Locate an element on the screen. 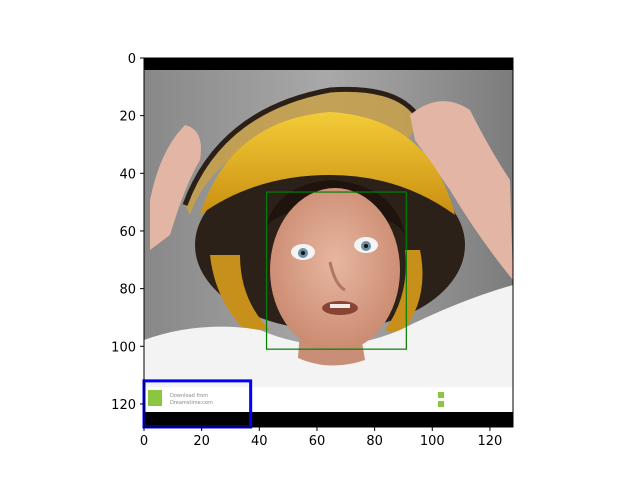 This screenshot has width=640, height=480. y-tick-label: 60 is located at coordinates (127, 232).